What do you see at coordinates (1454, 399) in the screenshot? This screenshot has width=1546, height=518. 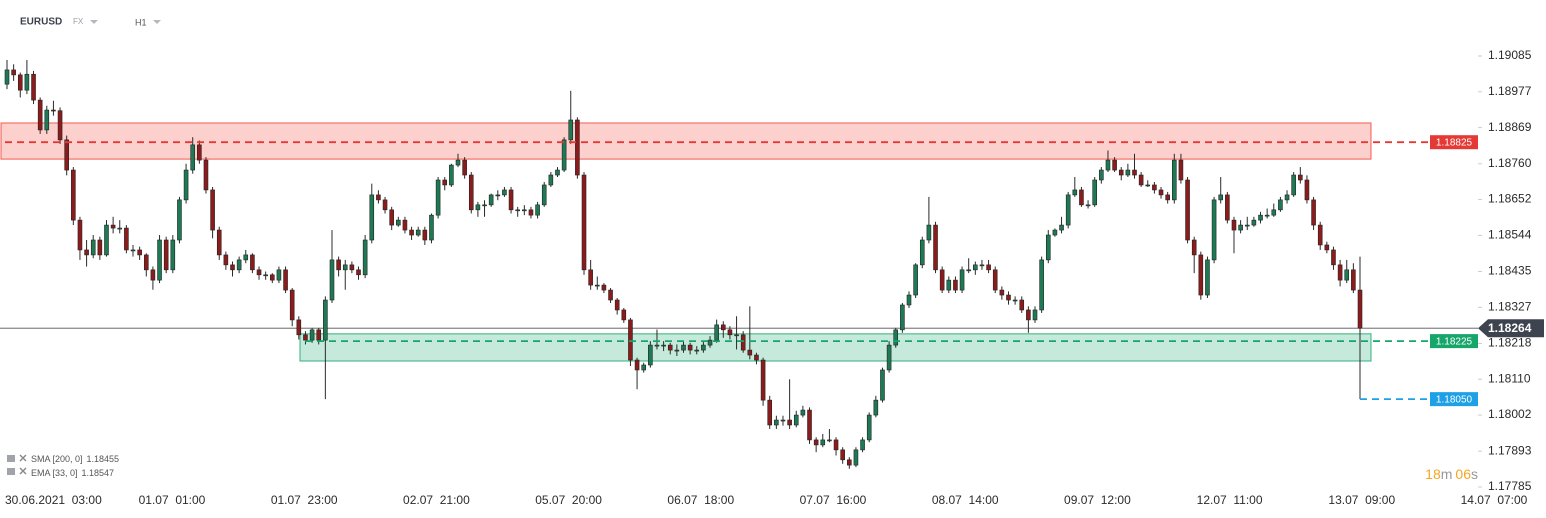 I see `level-label: 1.18050` at bounding box center [1454, 399].